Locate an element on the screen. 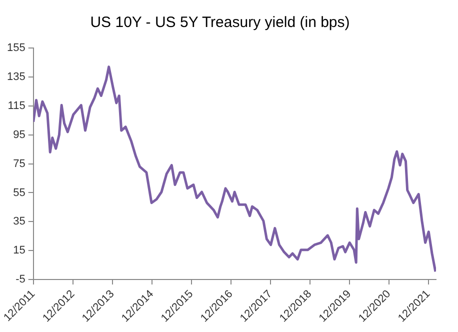 The height and width of the screenshot is (332, 458). y-tick-label: 35 is located at coordinates (19, 222).